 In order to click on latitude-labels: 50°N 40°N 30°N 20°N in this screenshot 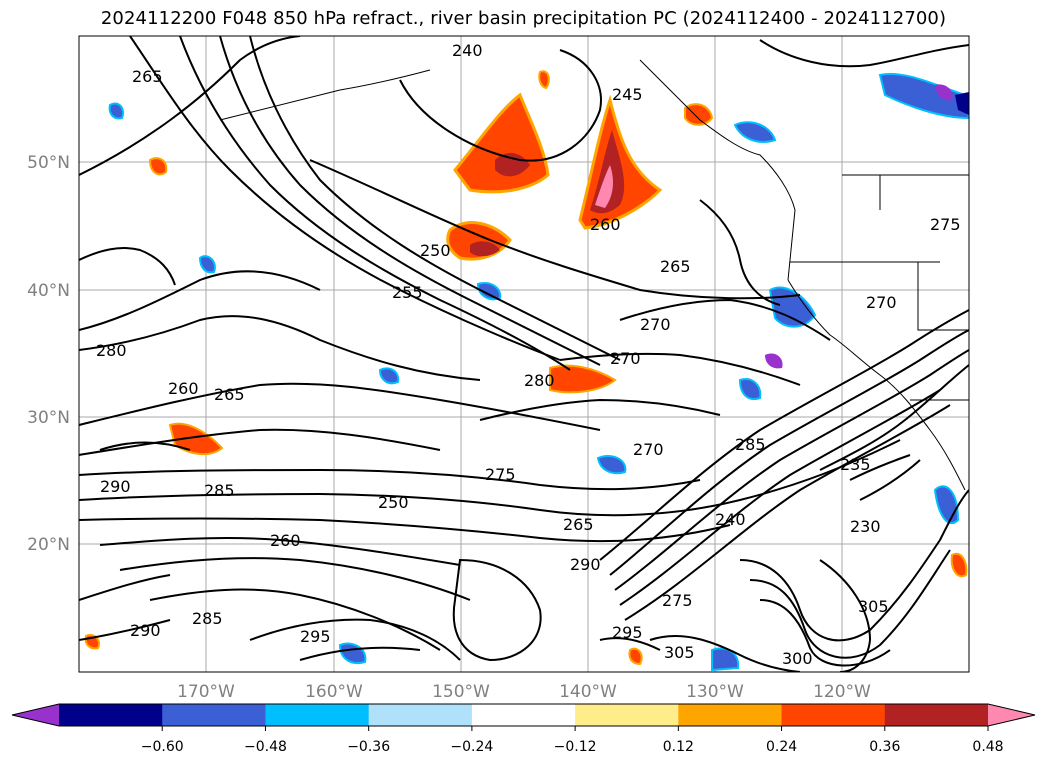, I will do `click(48, 354)`.